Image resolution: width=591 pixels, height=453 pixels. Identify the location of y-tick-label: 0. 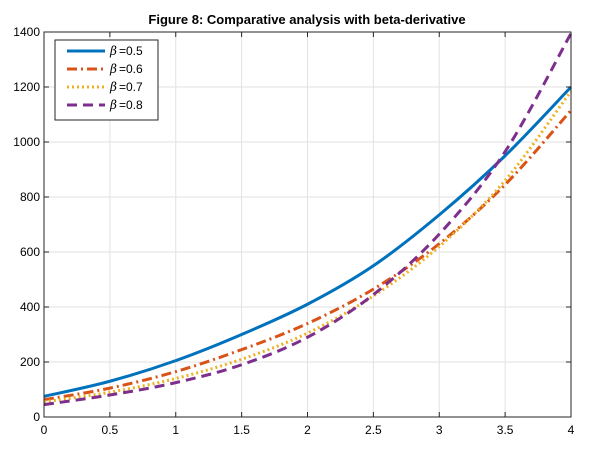
(36, 417).